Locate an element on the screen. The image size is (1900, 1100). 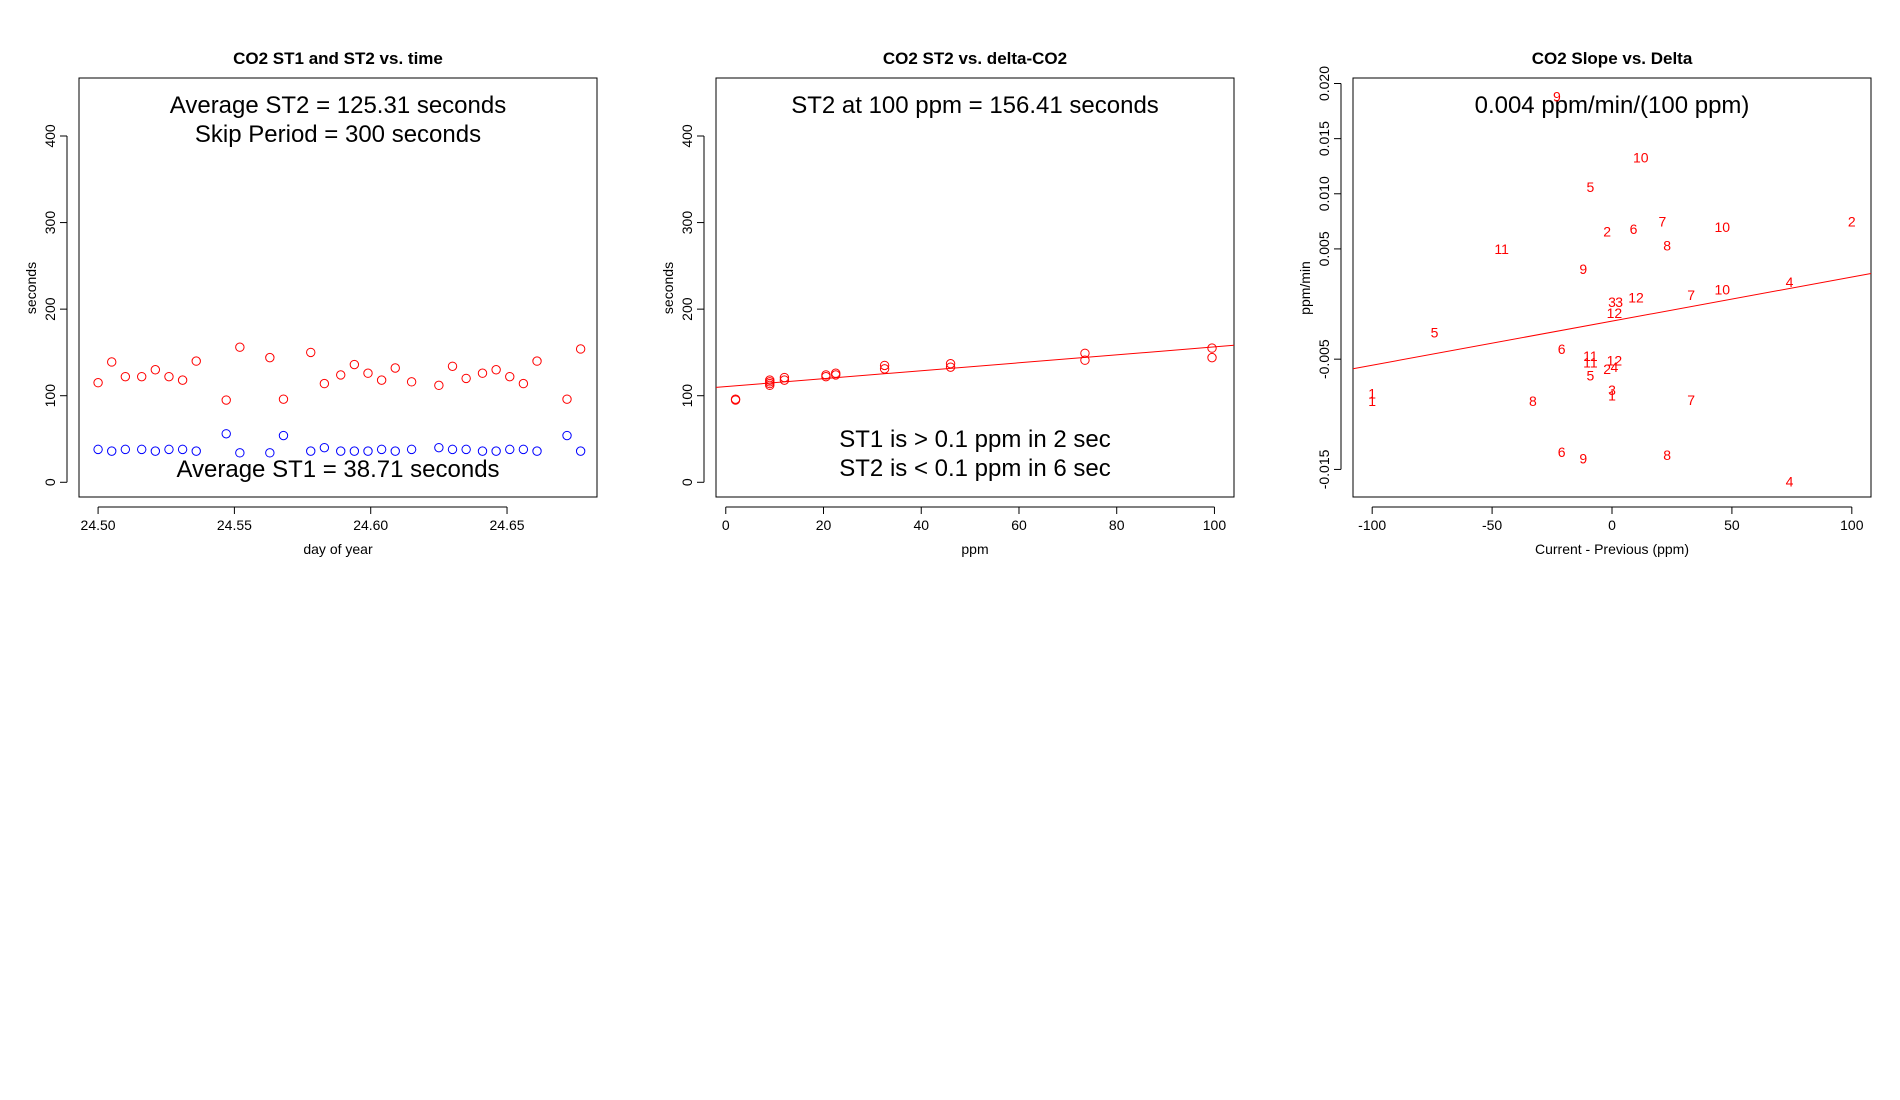
x-axis-label: Current - Previous (ppm) is located at coordinates (1612, 549).